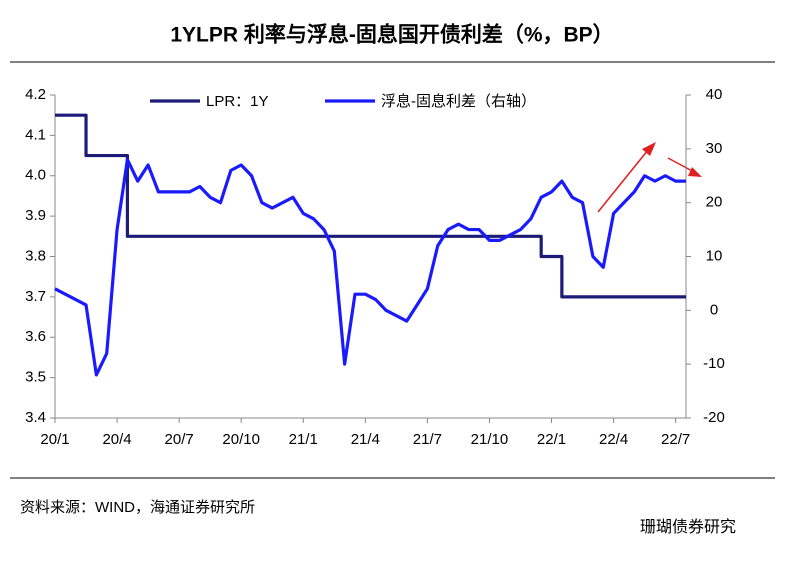 The height and width of the screenshot is (566, 785). What do you see at coordinates (649, 177) in the screenshot?
I see `trend-arrows` at bounding box center [649, 177].